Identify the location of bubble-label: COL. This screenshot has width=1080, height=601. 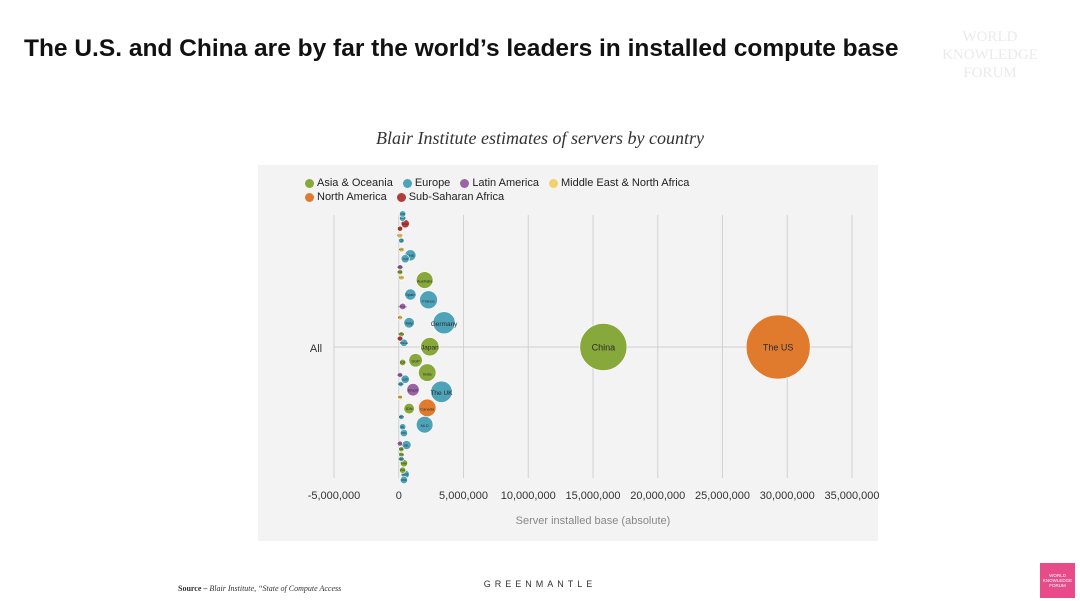
(400, 375).